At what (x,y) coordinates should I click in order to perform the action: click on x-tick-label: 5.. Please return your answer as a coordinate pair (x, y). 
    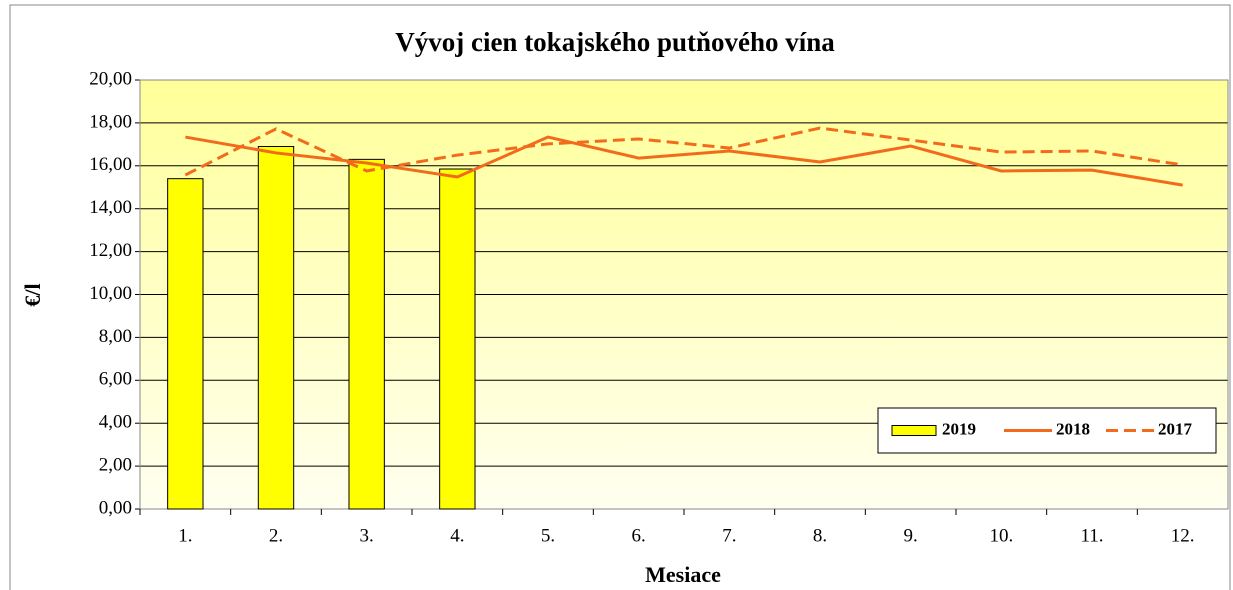
    Looking at the image, I should click on (548, 535).